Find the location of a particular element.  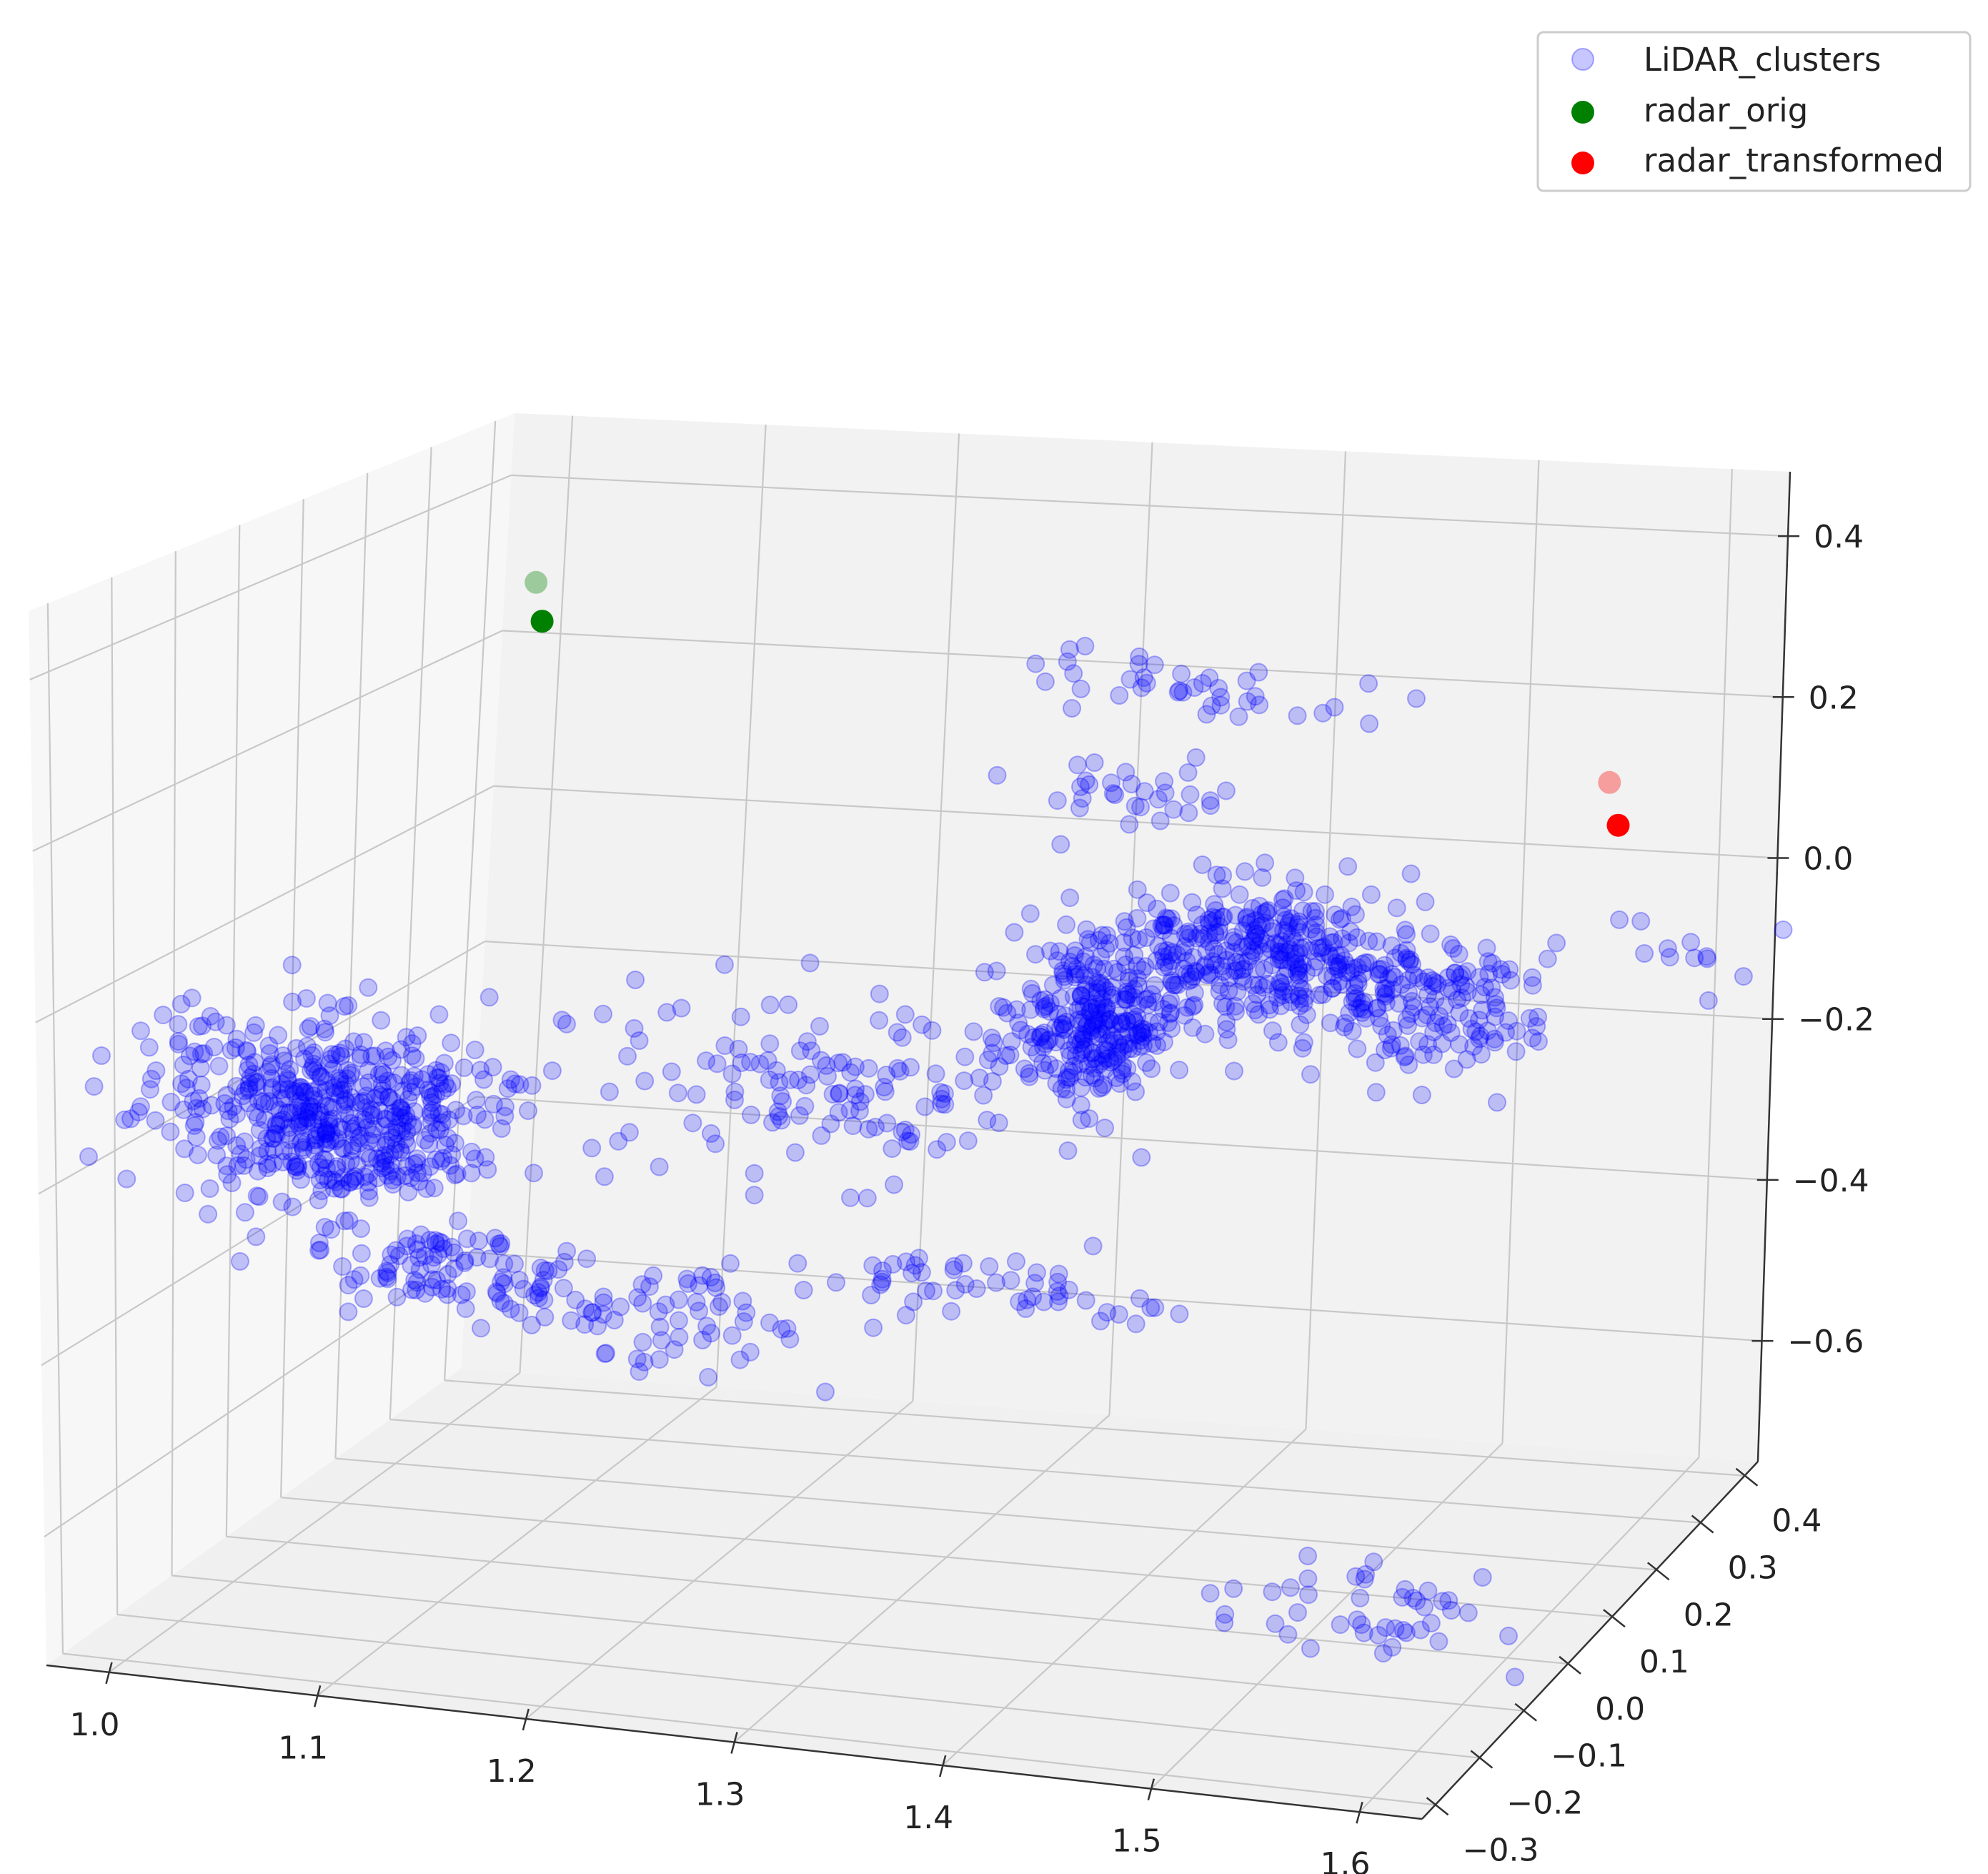

z-tick-label: 0.2 is located at coordinates (1834, 698).